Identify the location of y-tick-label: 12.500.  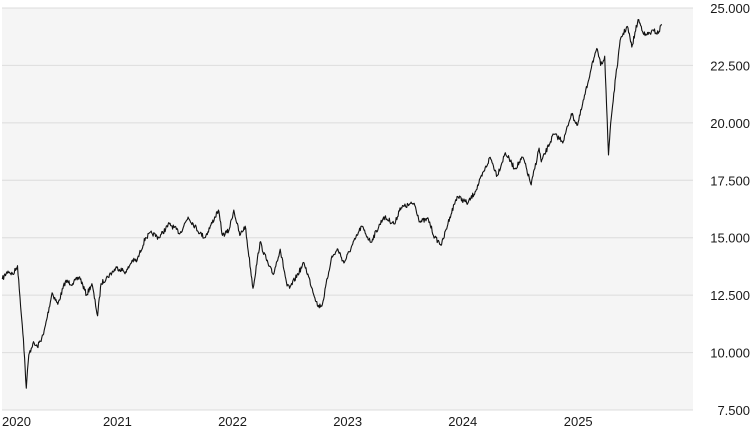
(730, 295).